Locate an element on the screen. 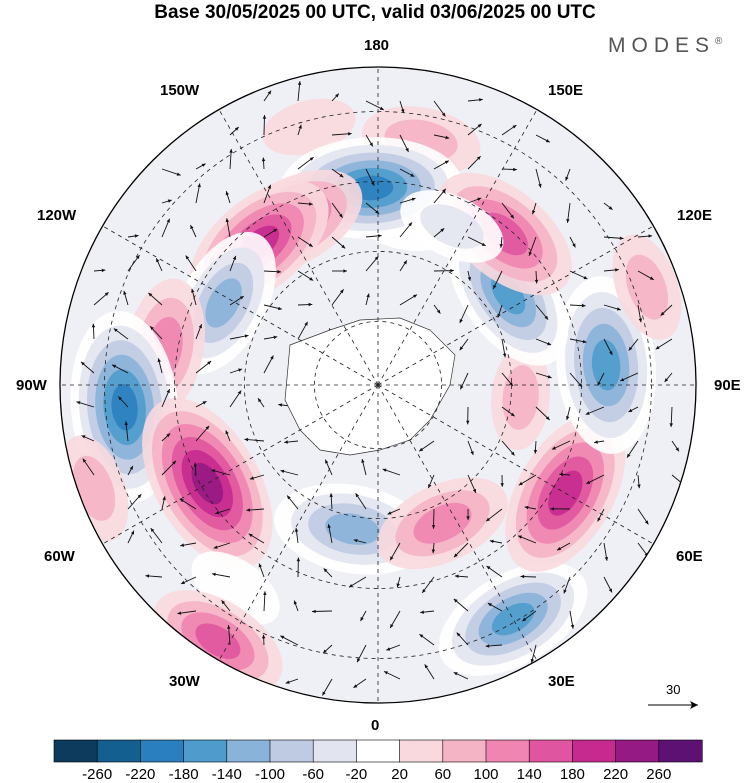 This screenshot has height=783, width=750. lon-label-0: 0 is located at coordinates (375, 725).